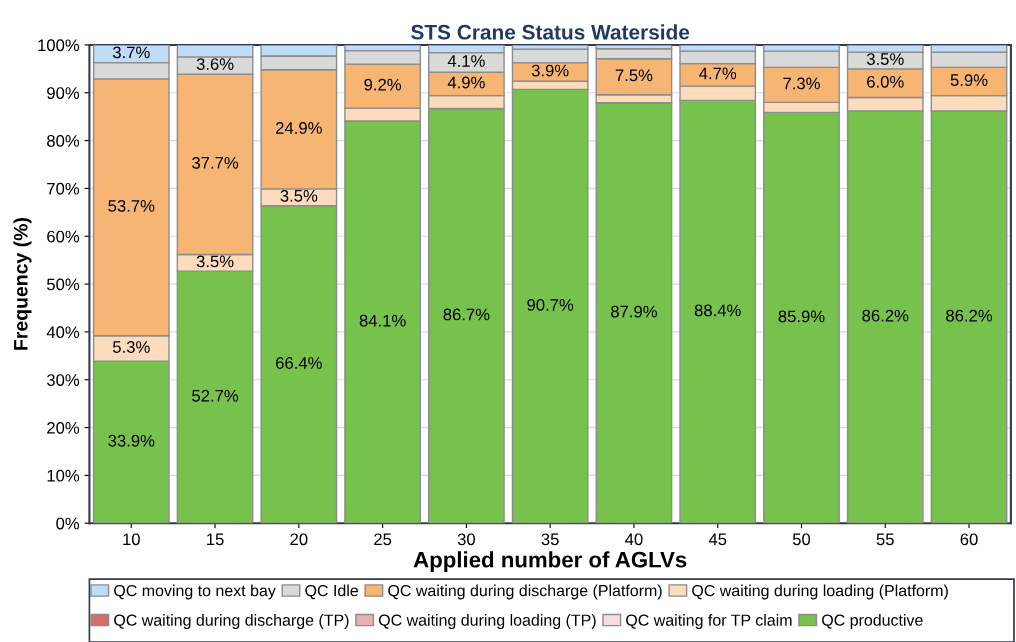 The width and height of the screenshot is (1016, 642). Describe the element at coordinates (709, 621) in the screenshot. I see `legend-label: QC waiting for TP claim` at that location.